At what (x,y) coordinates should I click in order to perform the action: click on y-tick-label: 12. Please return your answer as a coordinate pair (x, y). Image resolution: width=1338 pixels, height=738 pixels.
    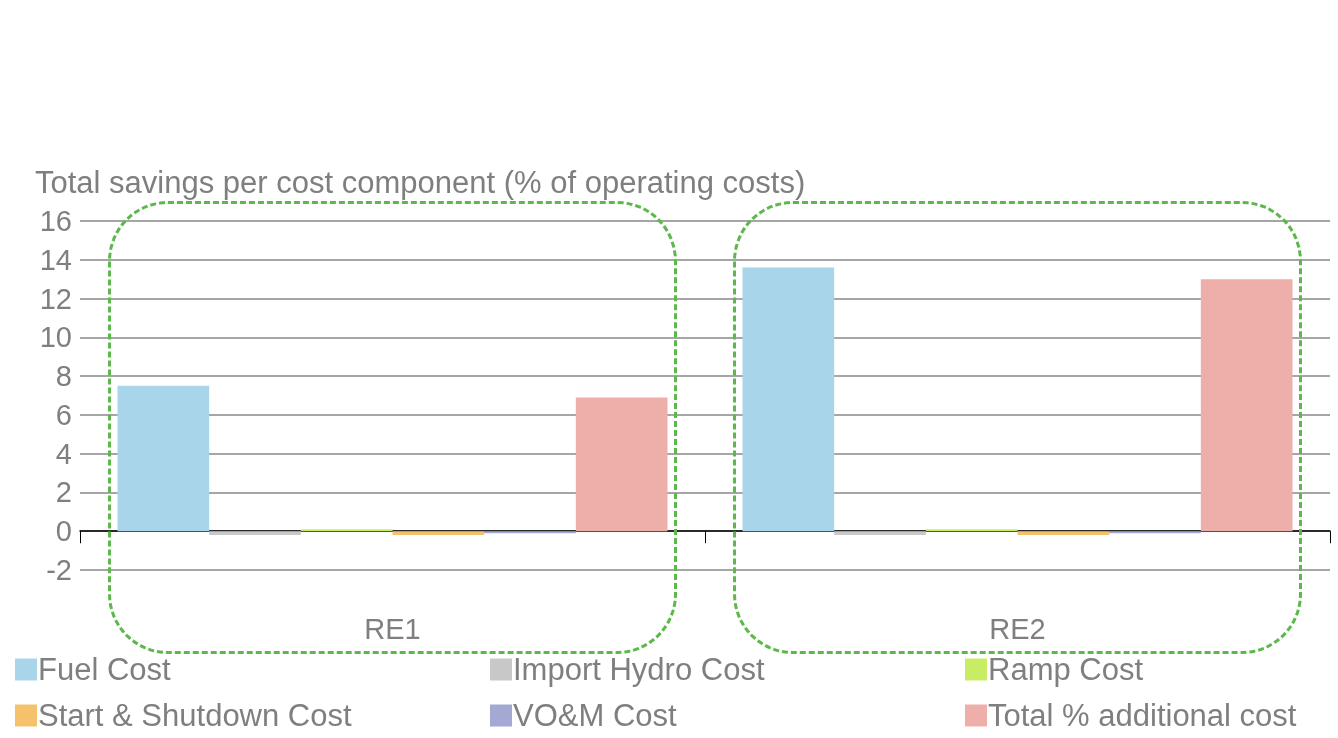
    Looking at the image, I should click on (55, 298).